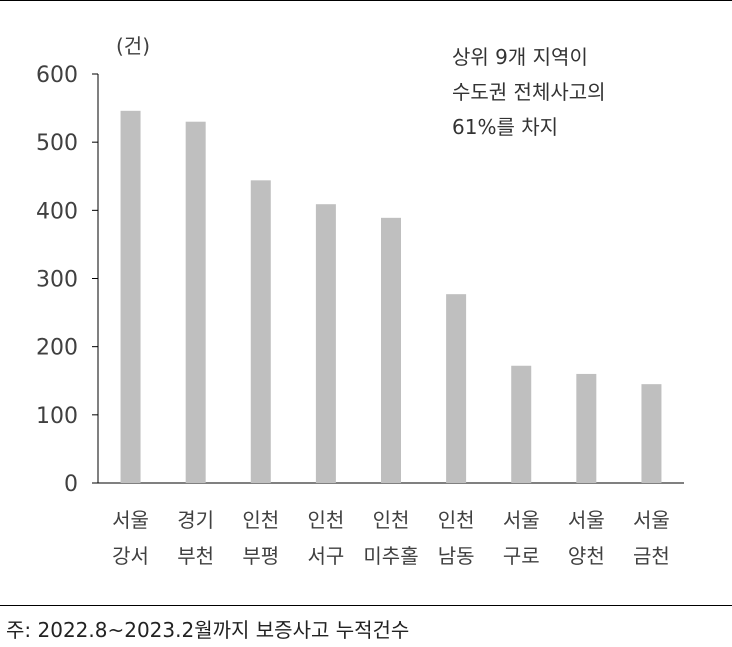 This screenshot has height=647, width=732. I want to click on y-tick-label: 200, so click(57, 348).